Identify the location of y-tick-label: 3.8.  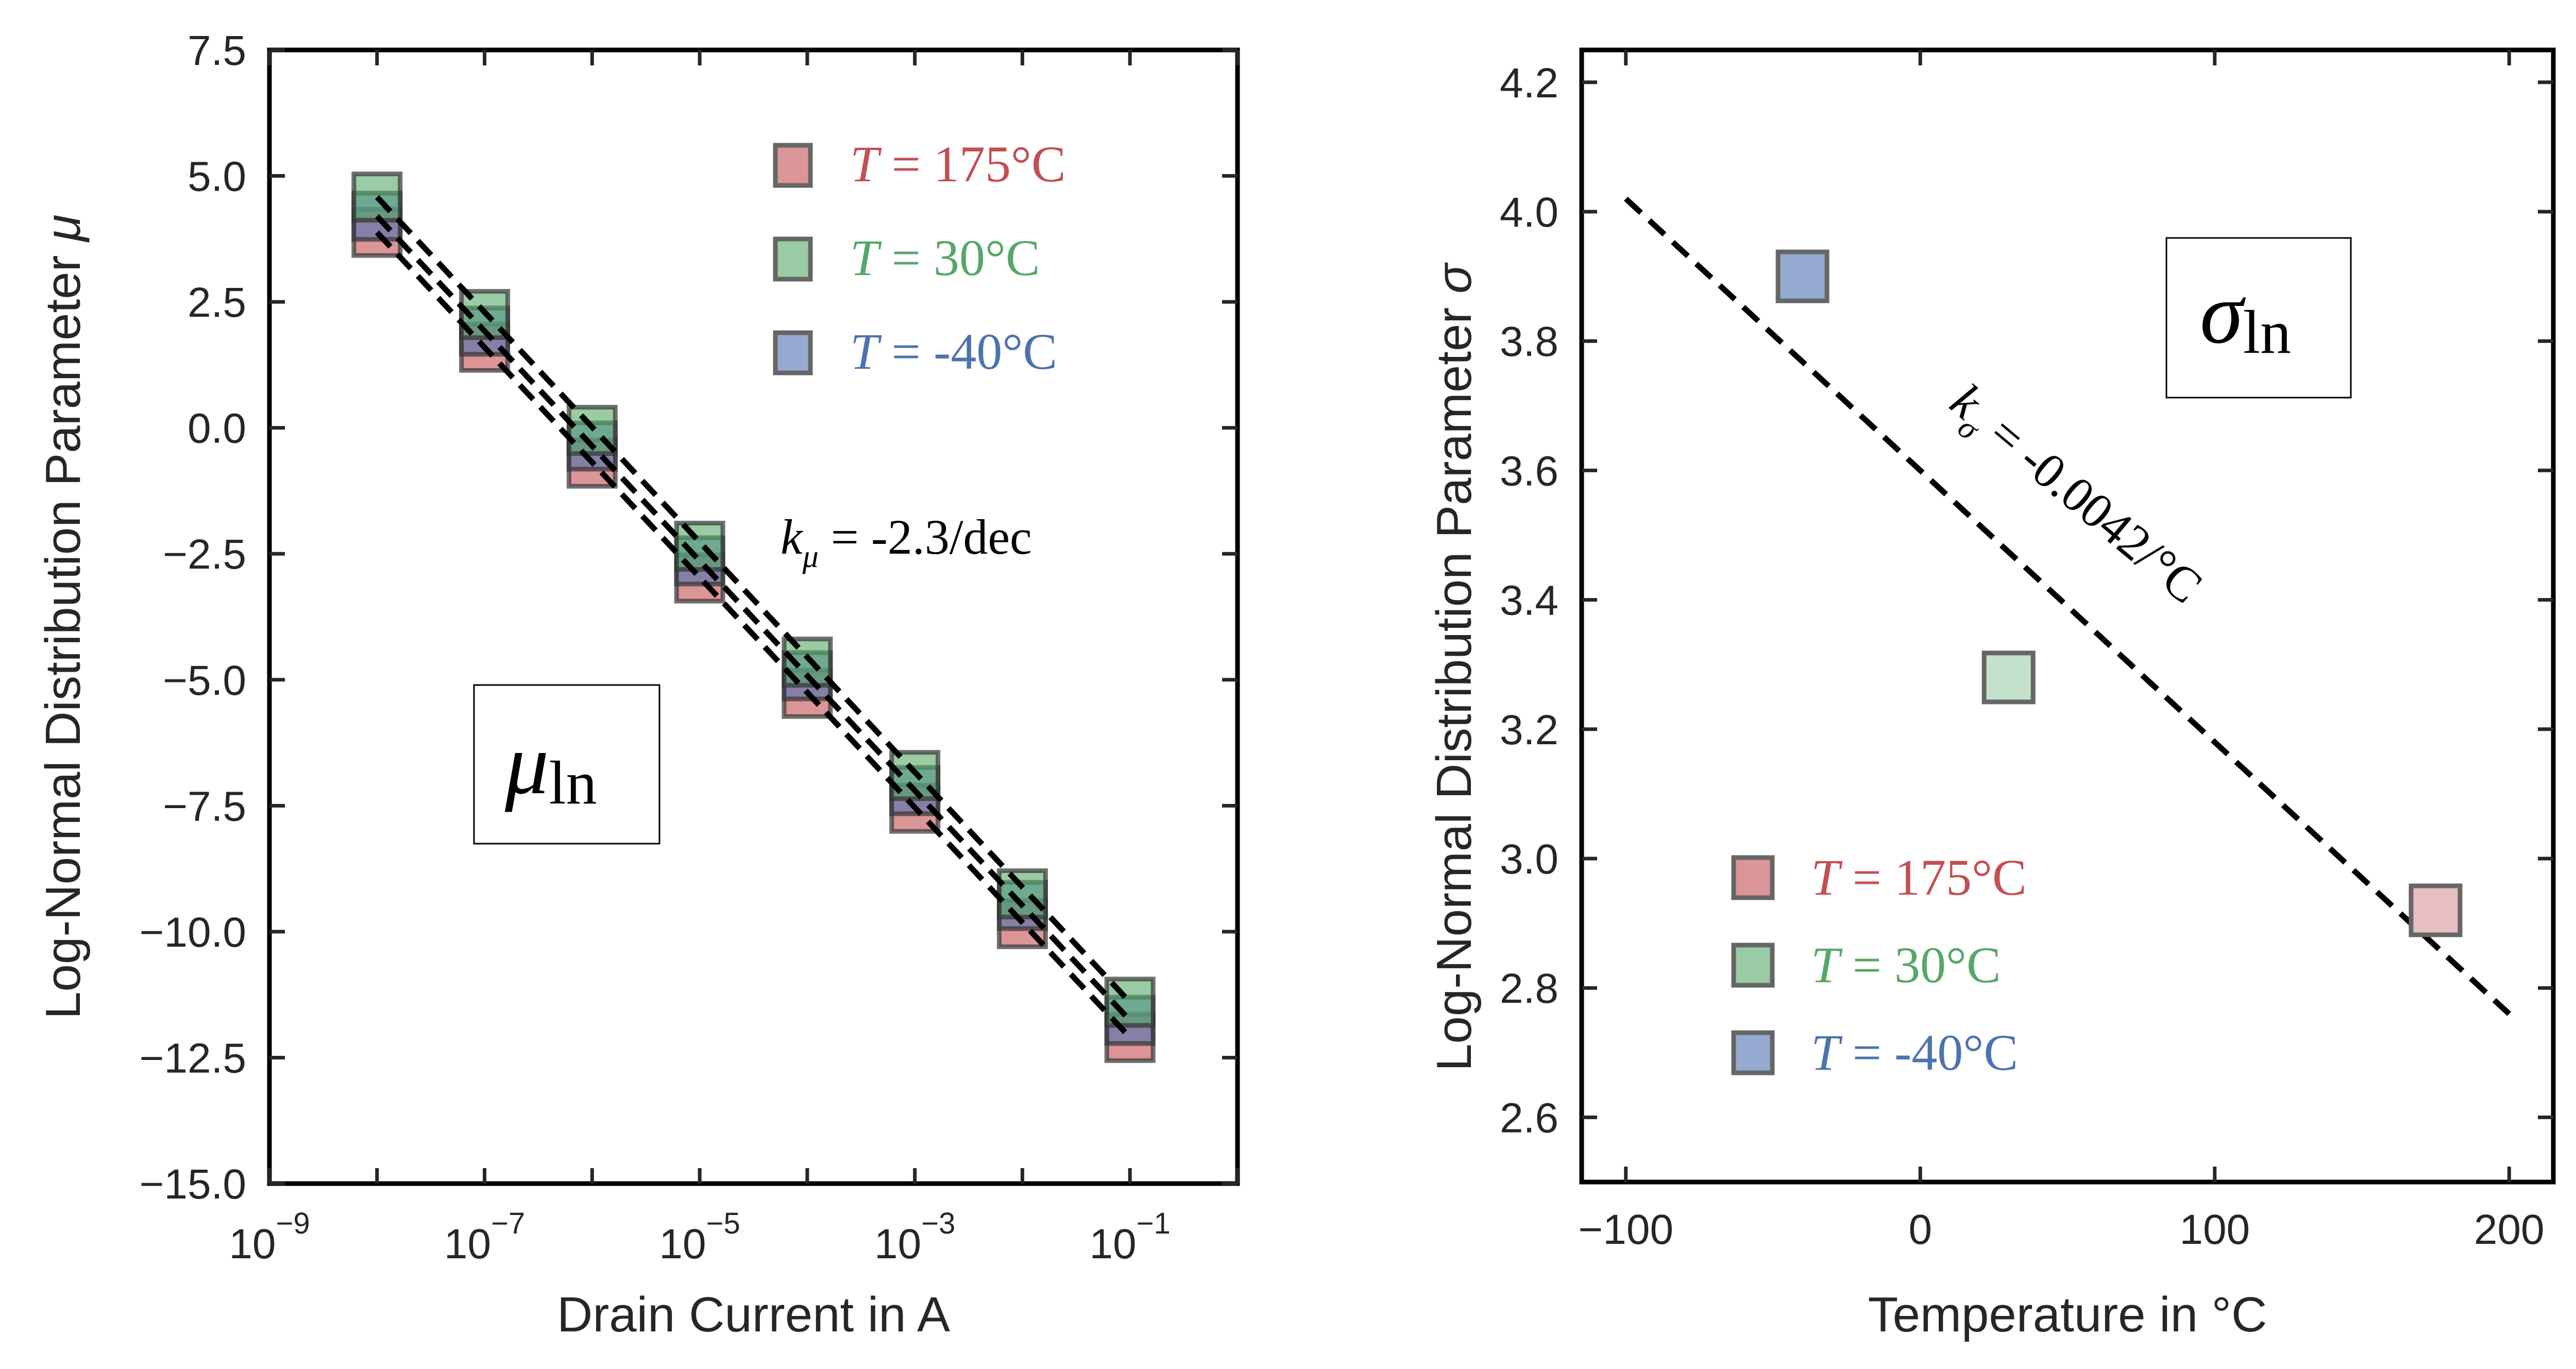
(1529, 341).